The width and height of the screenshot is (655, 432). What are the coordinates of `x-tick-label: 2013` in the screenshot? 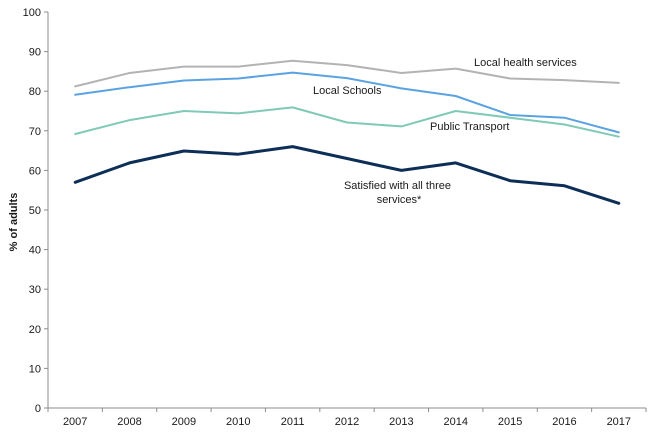 It's located at (401, 422).